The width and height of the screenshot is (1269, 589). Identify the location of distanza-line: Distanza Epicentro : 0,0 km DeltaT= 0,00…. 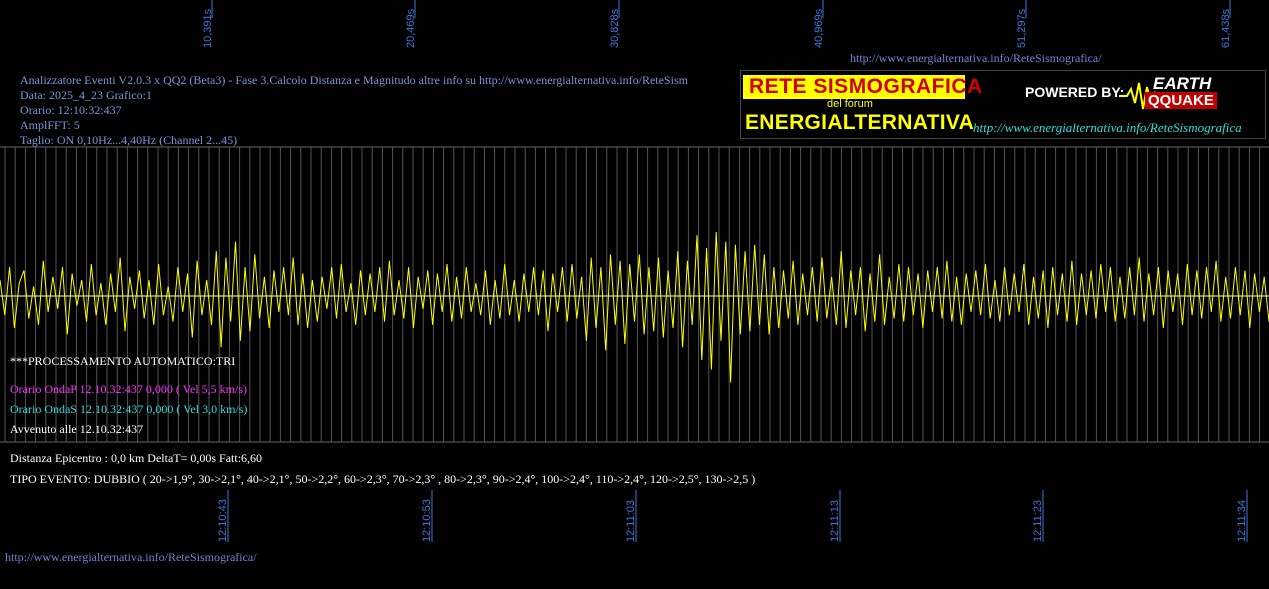
(136, 458).